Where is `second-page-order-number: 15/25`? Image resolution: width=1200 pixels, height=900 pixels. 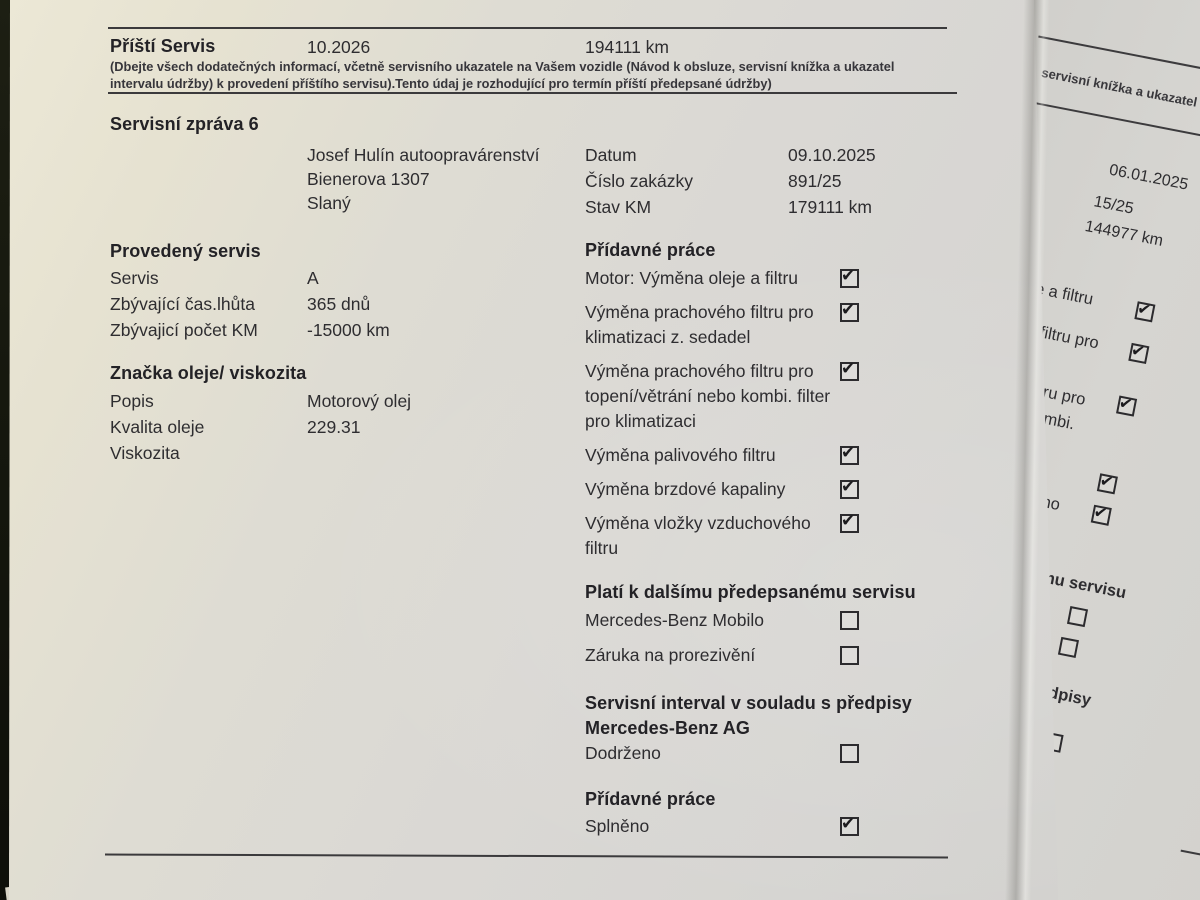
second-page-order-number: 15/25 is located at coordinates (1113, 205).